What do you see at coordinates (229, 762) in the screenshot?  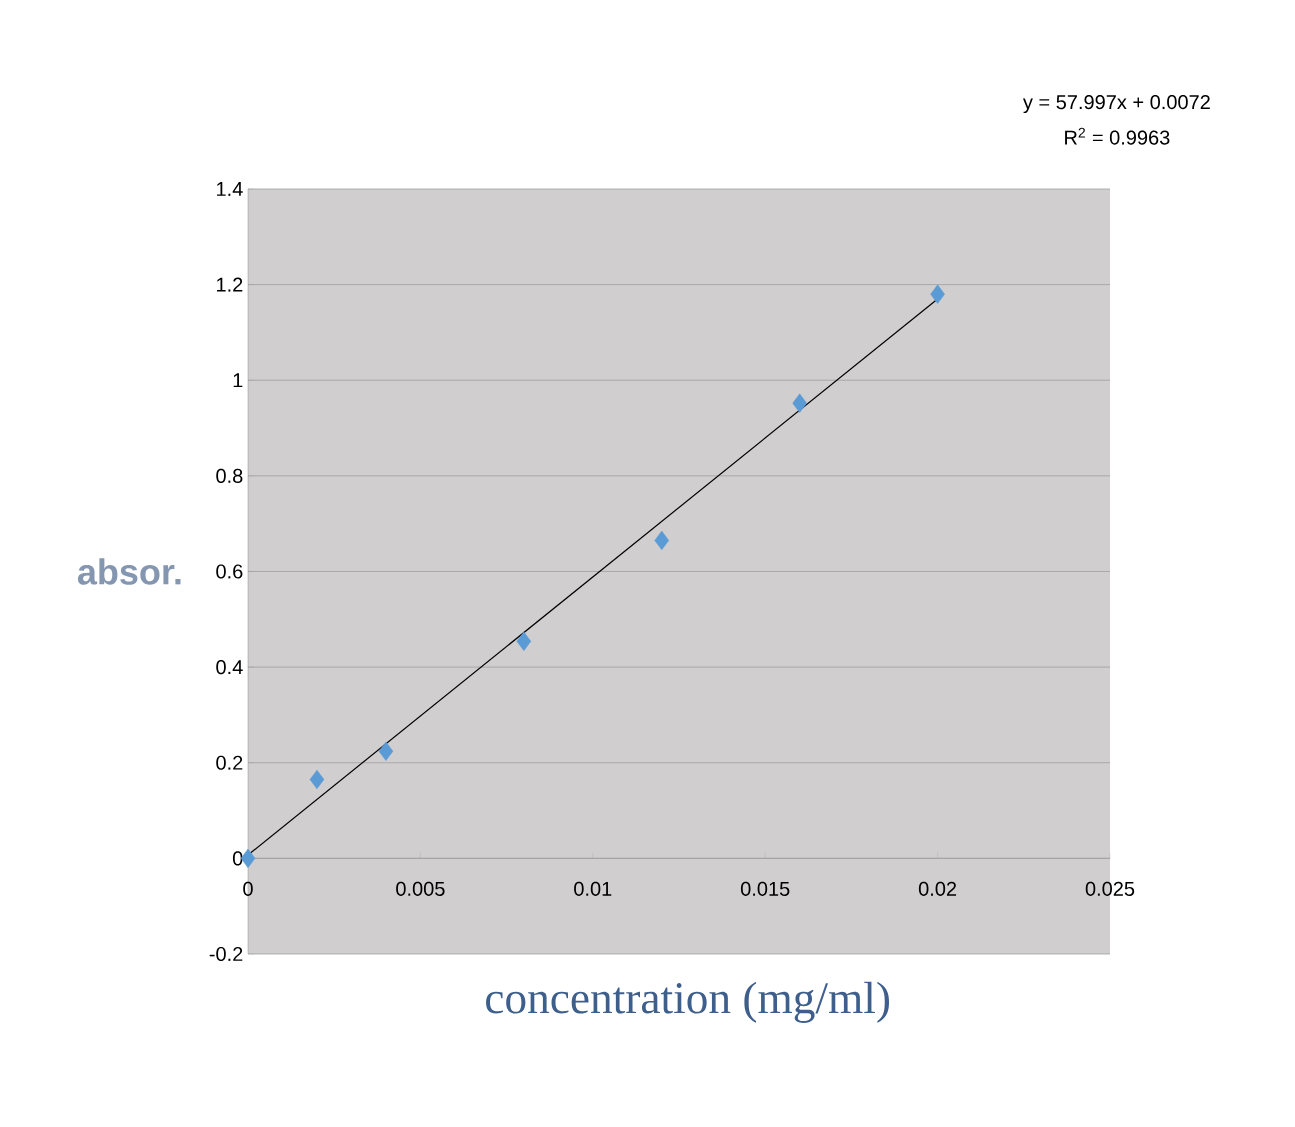 I see `y-tick-label: 0.2` at bounding box center [229, 762].